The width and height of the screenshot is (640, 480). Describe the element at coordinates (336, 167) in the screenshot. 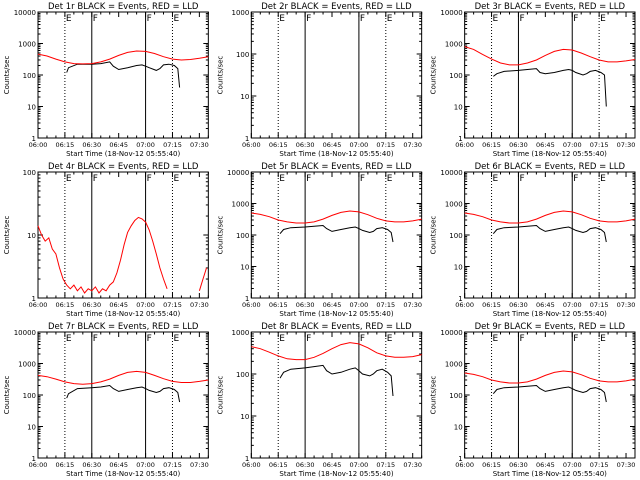

I see `chart-title: Det 5r BLACK = Events, RED = LLD` at that location.